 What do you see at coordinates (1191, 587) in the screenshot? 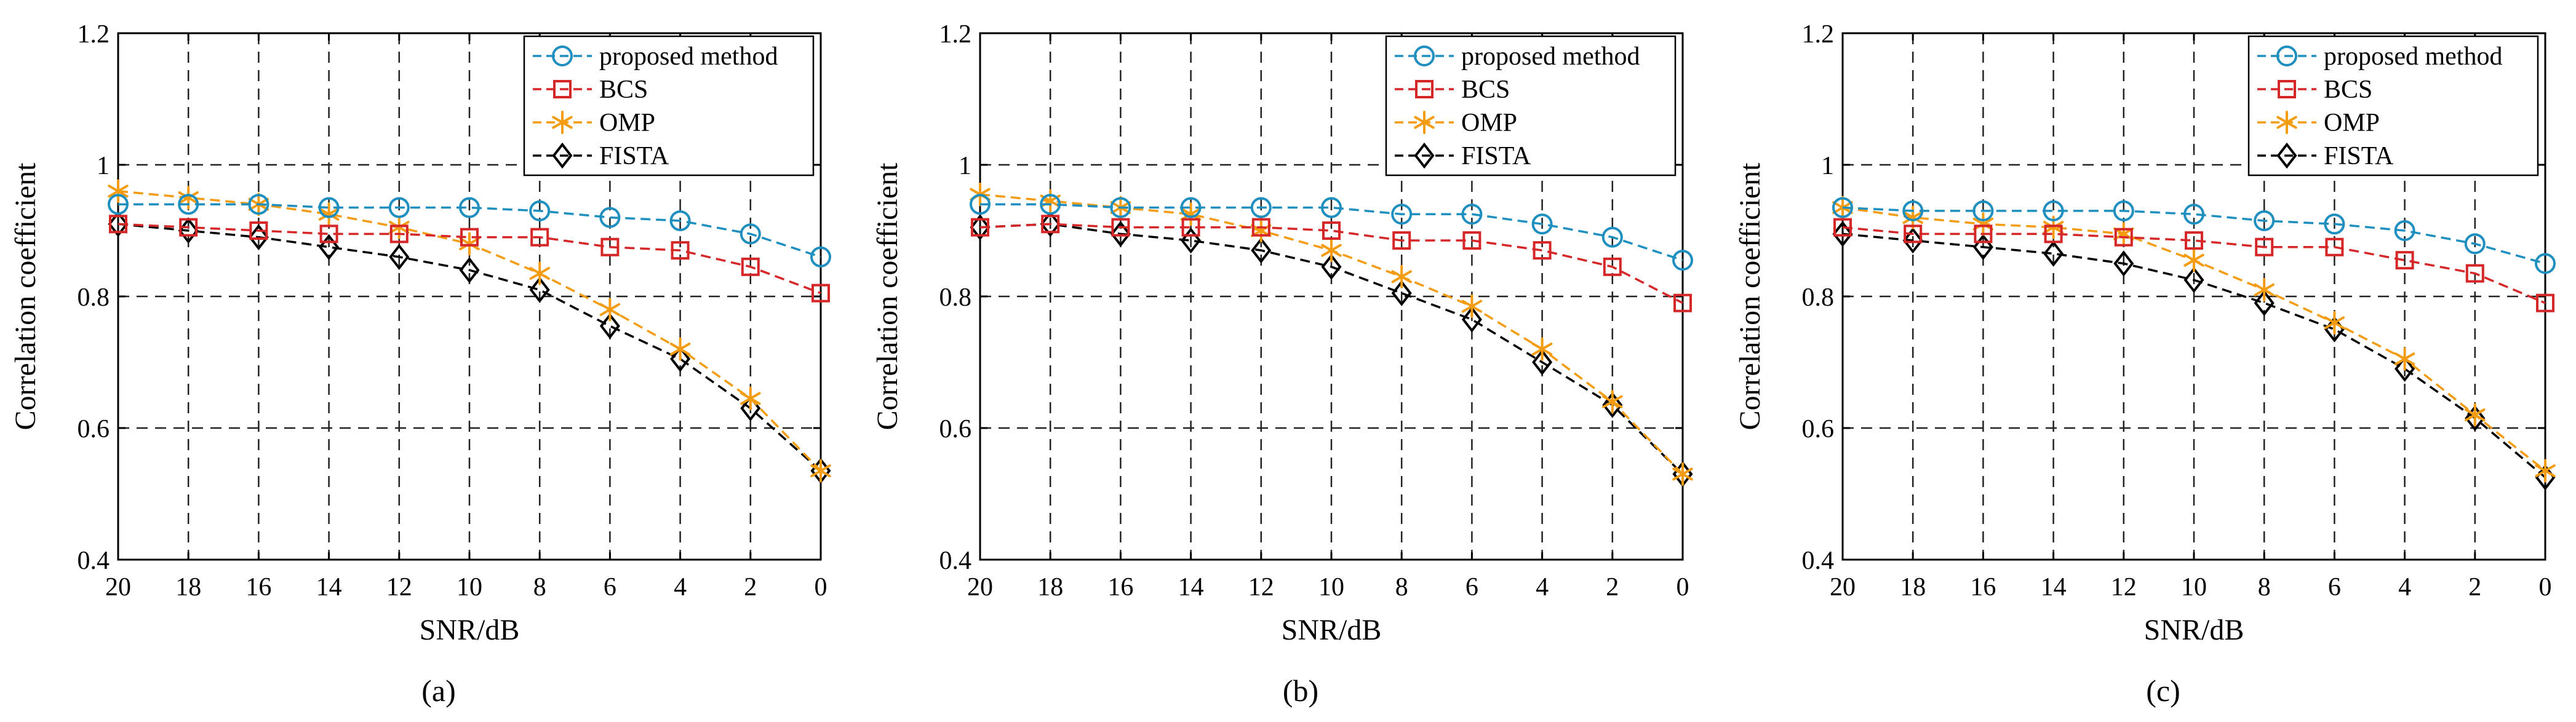
I see `x-tick-label: 14` at bounding box center [1191, 587].